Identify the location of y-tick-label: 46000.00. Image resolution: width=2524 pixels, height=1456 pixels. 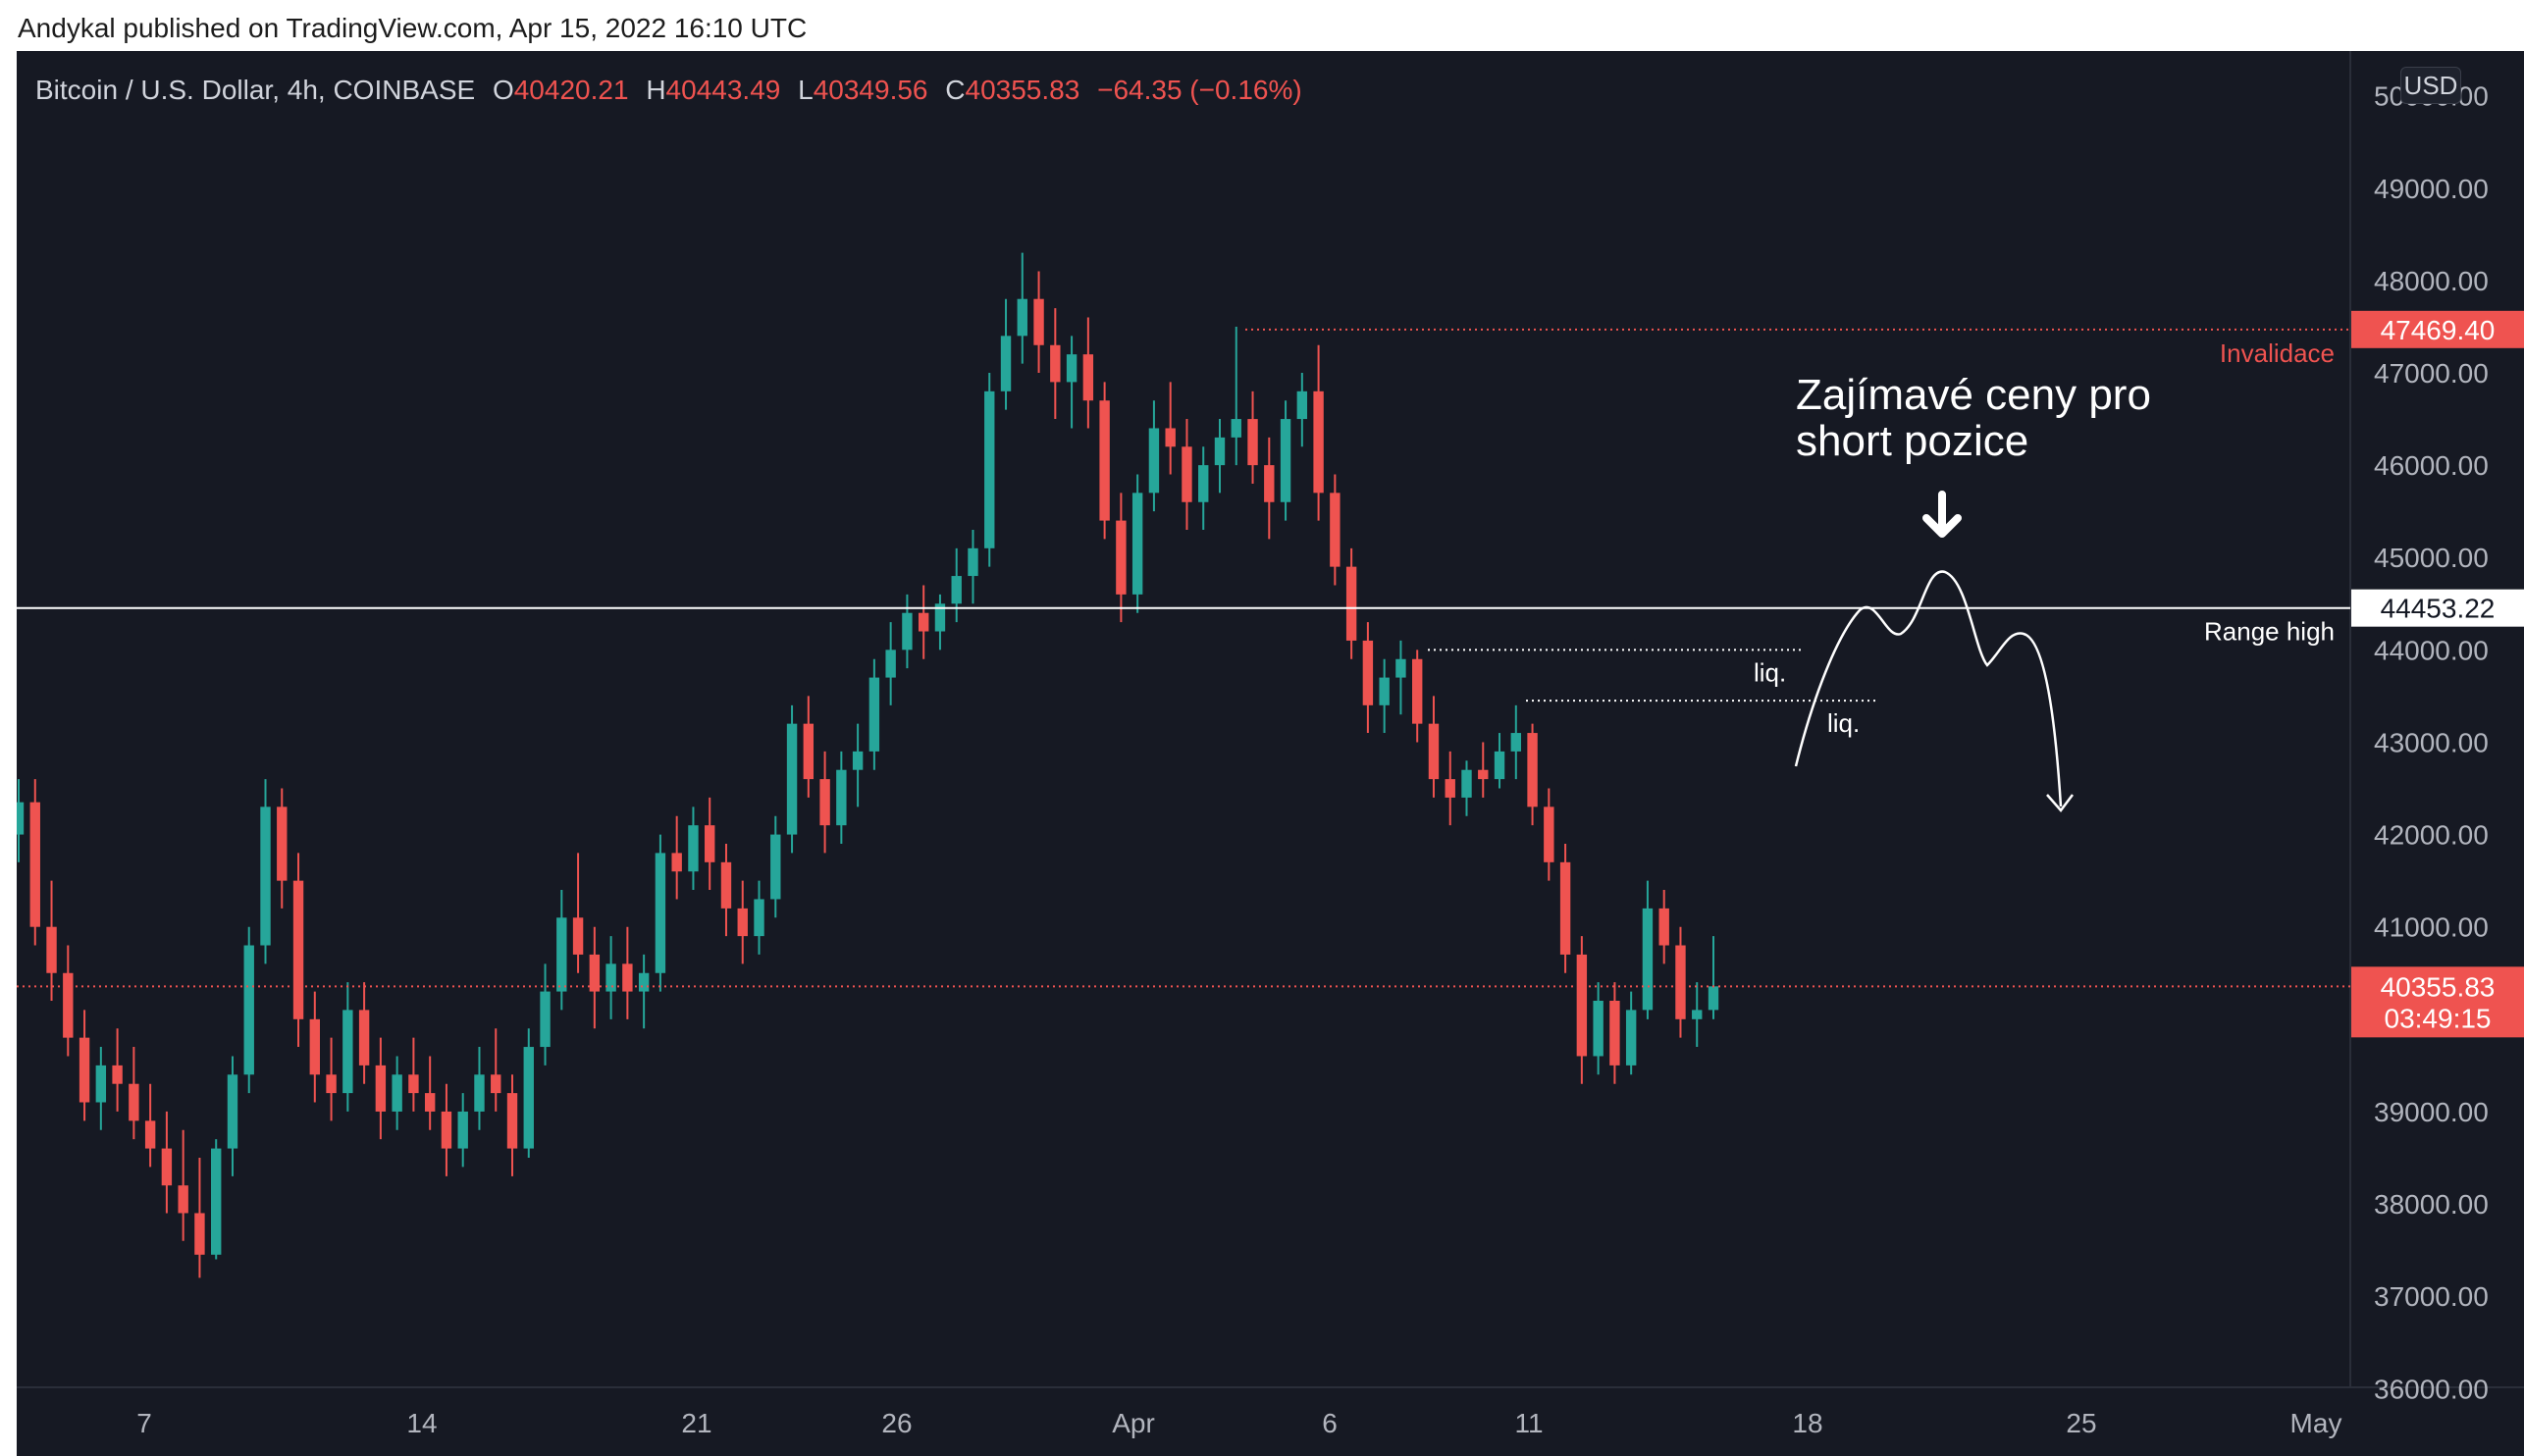
(2431, 465).